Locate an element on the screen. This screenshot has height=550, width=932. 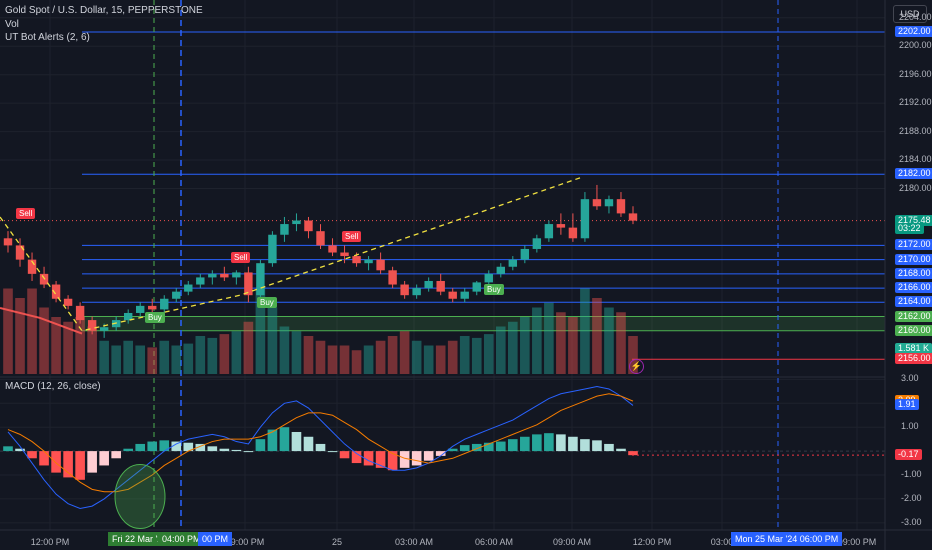
price-tick: 2196.00 is located at coordinates (915, 73).